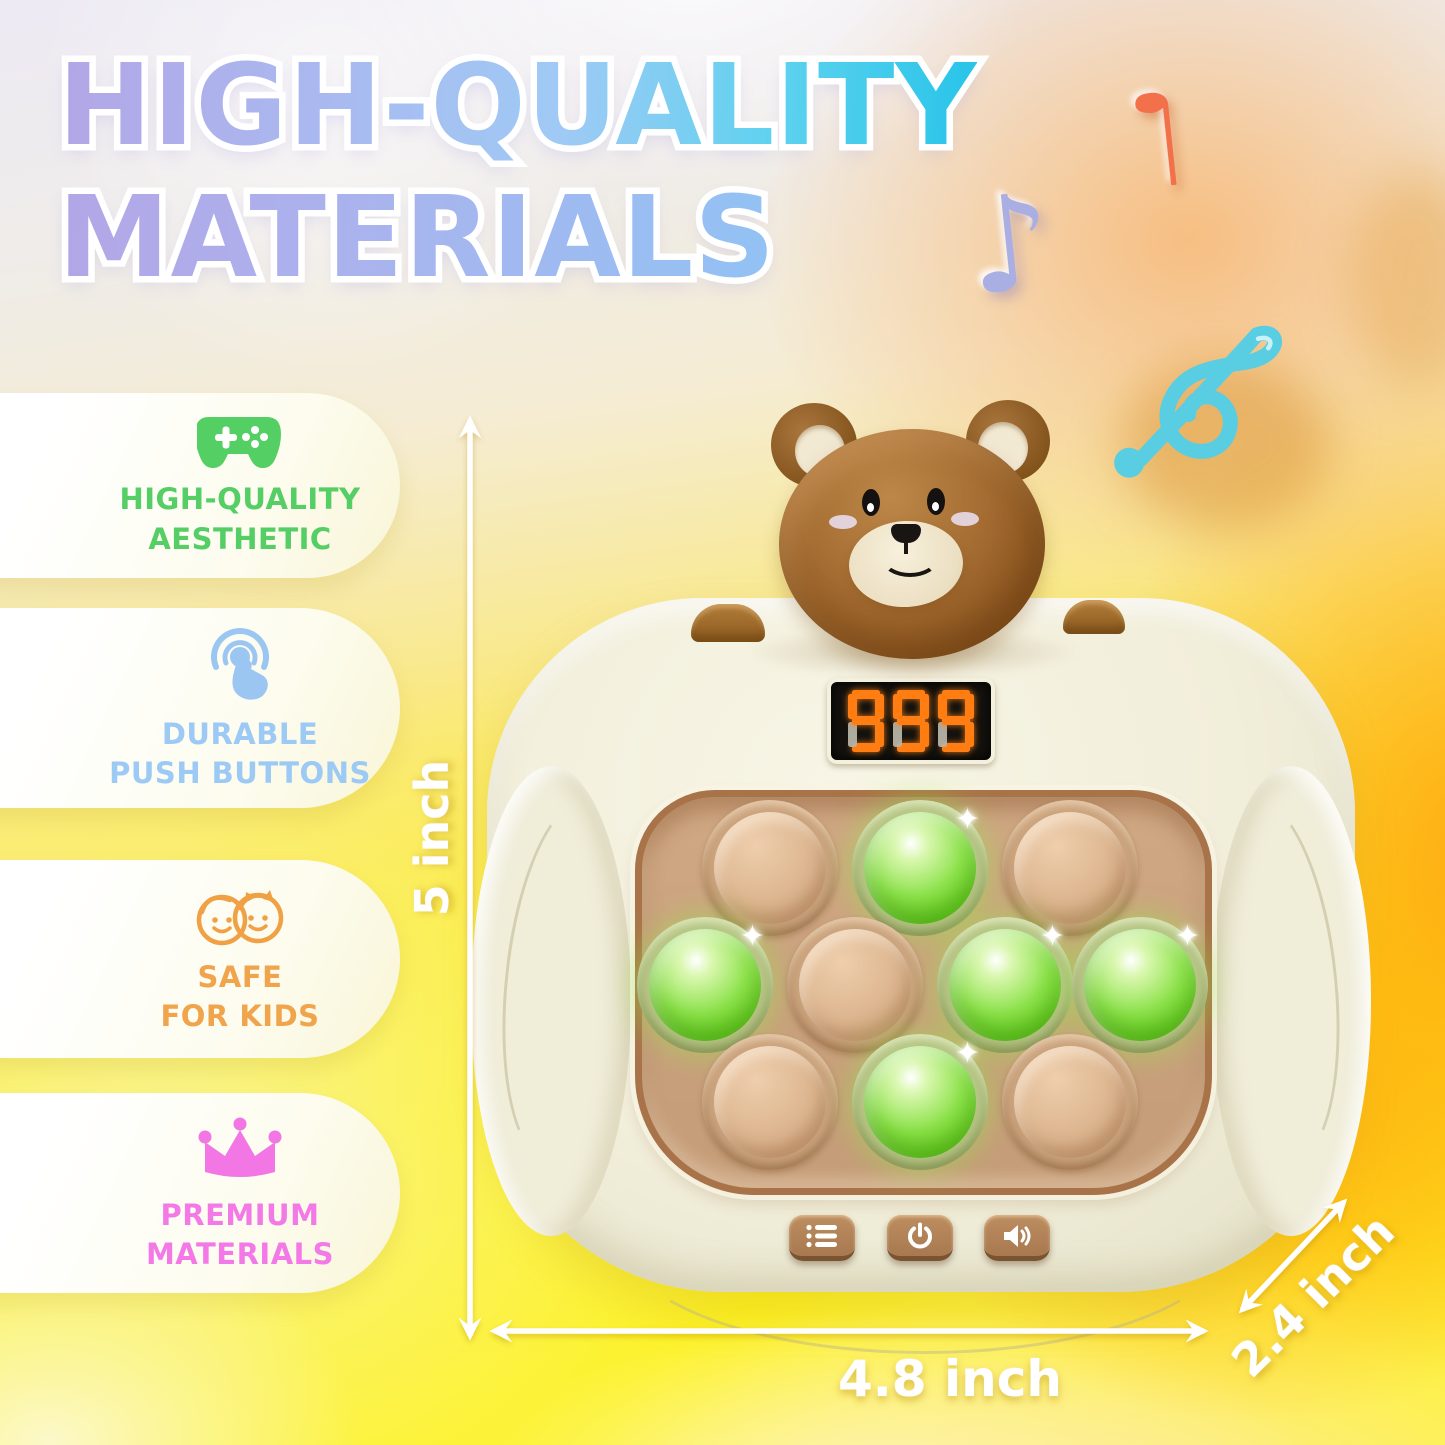  Describe the element at coordinates (240, 519) in the screenshot. I see `feature-label: HIGH-QUALITY AESTHETIC` at that location.